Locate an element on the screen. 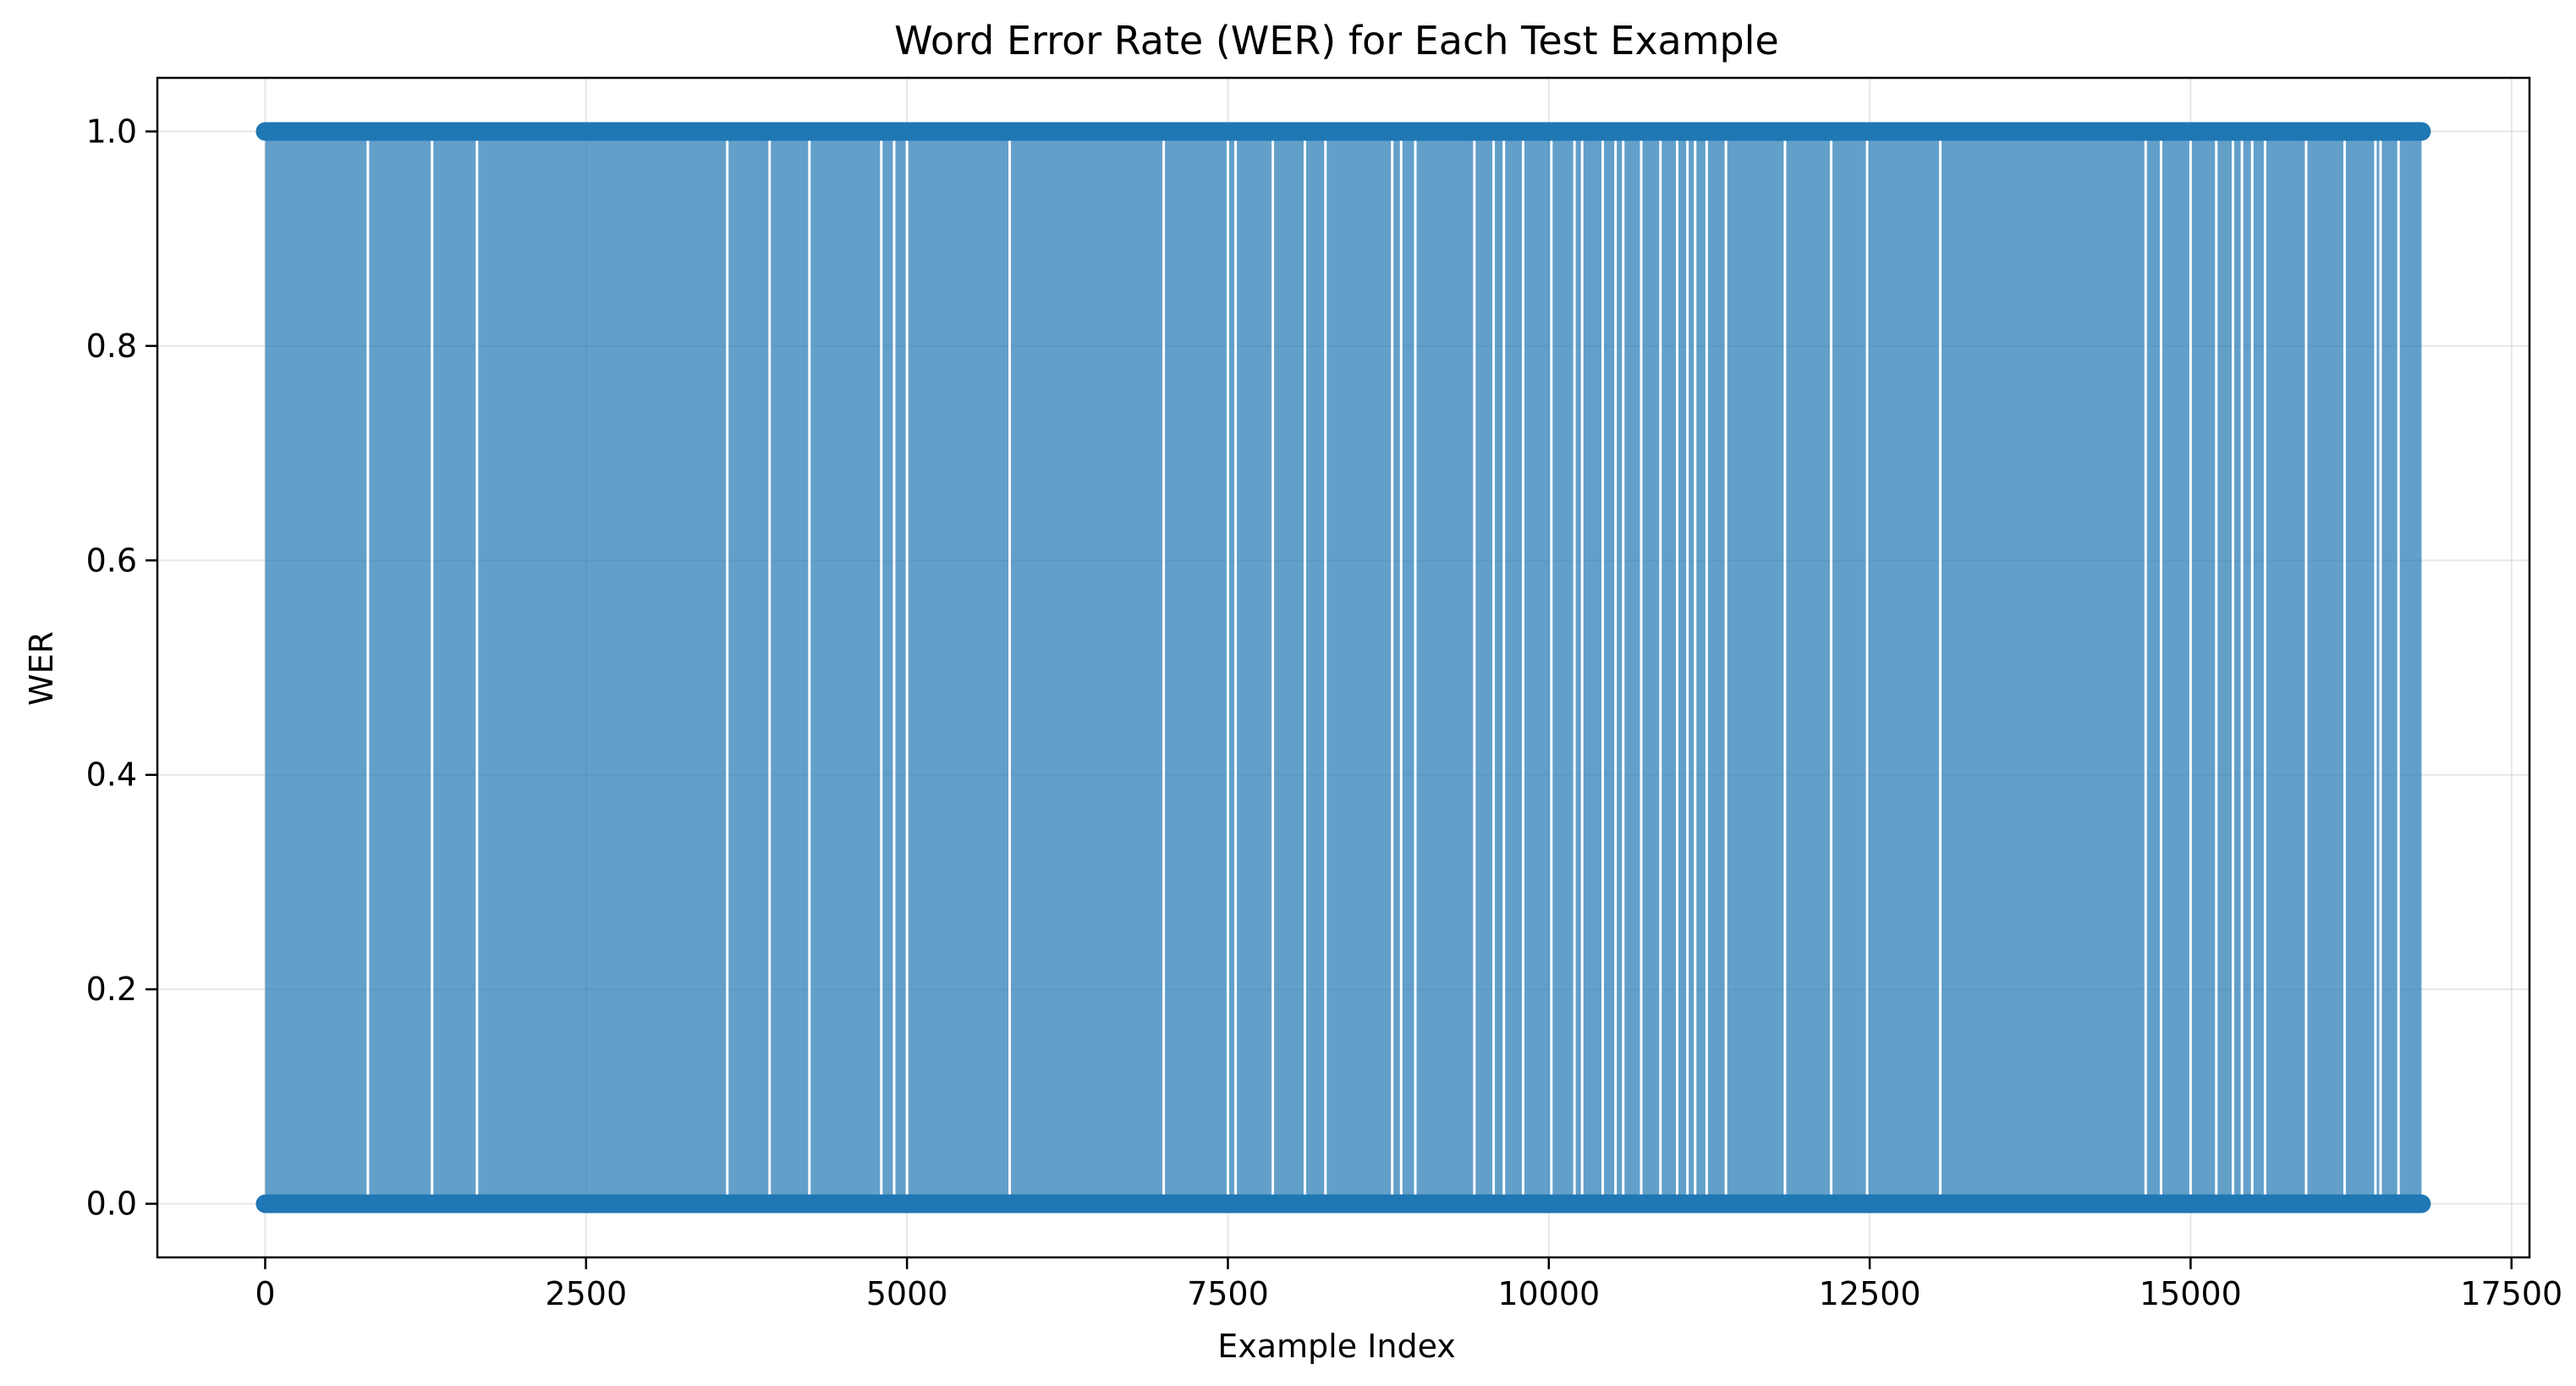 The image size is (2576, 1386). x-tick-label-3: 7500 is located at coordinates (1228, 1293).